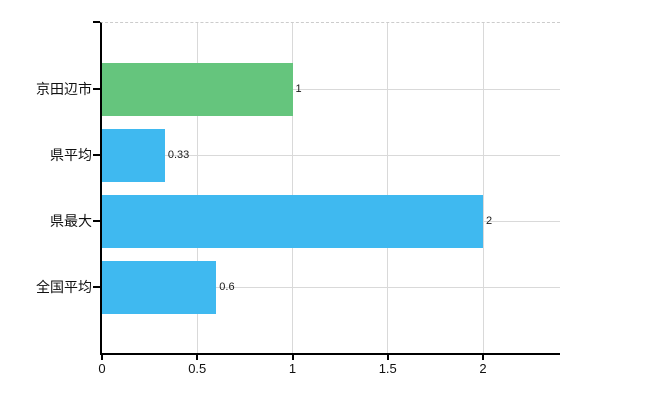 The image size is (650, 400). What do you see at coordinates (197, 368) in the screenshot?
I see `x-axis-tick-label: 0.5` at bounding box center [197, 368].